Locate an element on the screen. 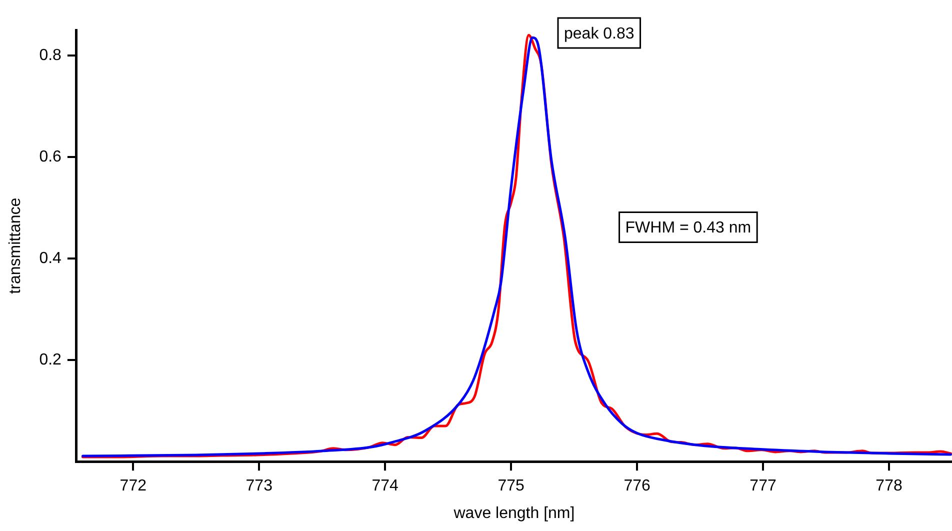 This screenshot has height=531, width=952. x-tick-label: 772 is located at coordinates (133, 486).